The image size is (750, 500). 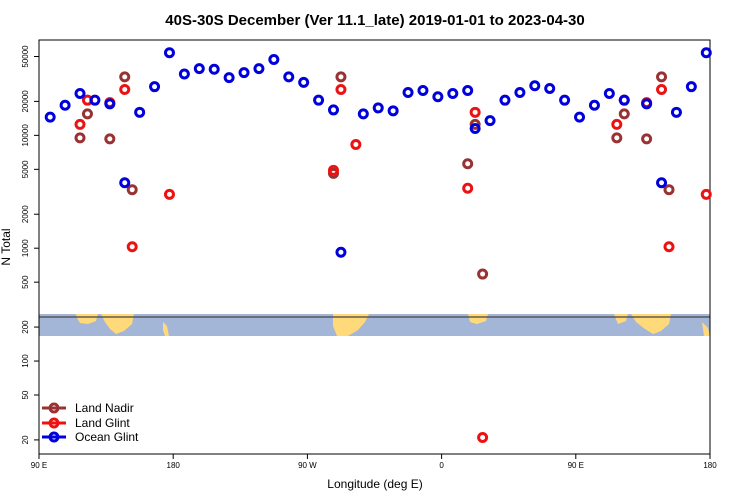 What do you see at coordinates (25, 214) in the screenshot?
I see `y-tick-label: 2000` at bounding box center [25, 214].